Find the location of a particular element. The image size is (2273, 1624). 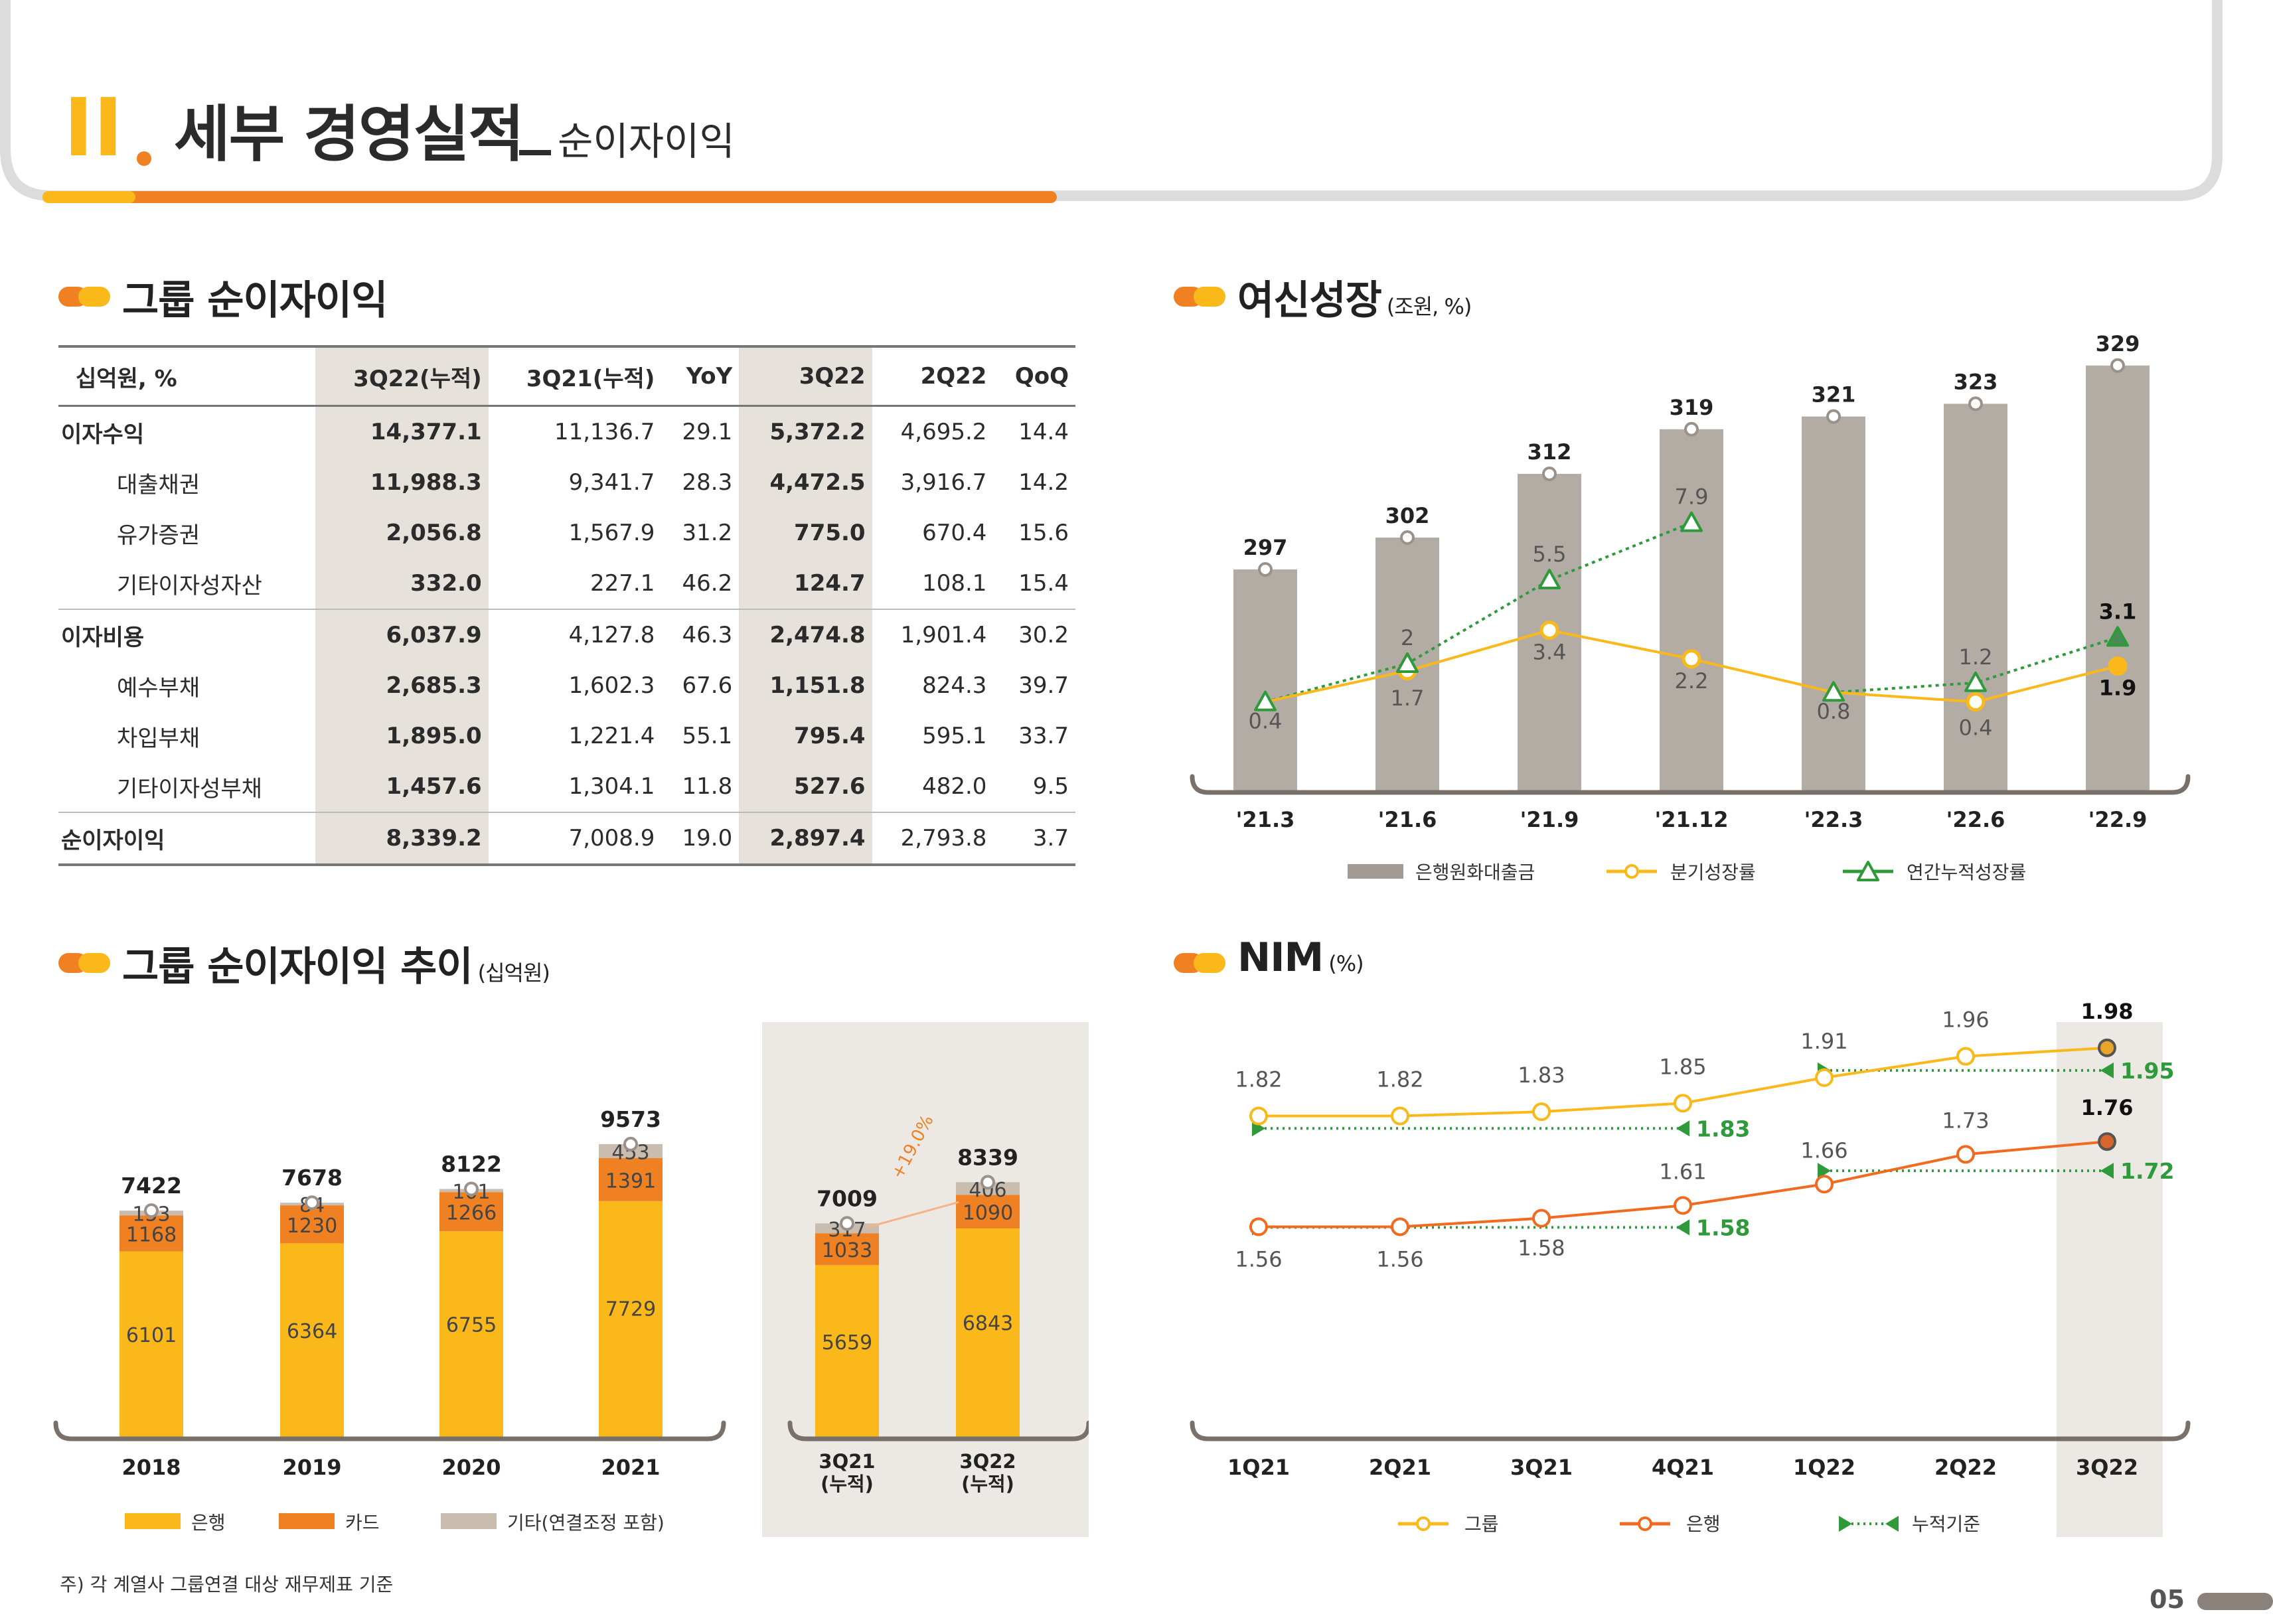

cumulative-value-label: 1.58 is located at coordinates (1723, 1227).